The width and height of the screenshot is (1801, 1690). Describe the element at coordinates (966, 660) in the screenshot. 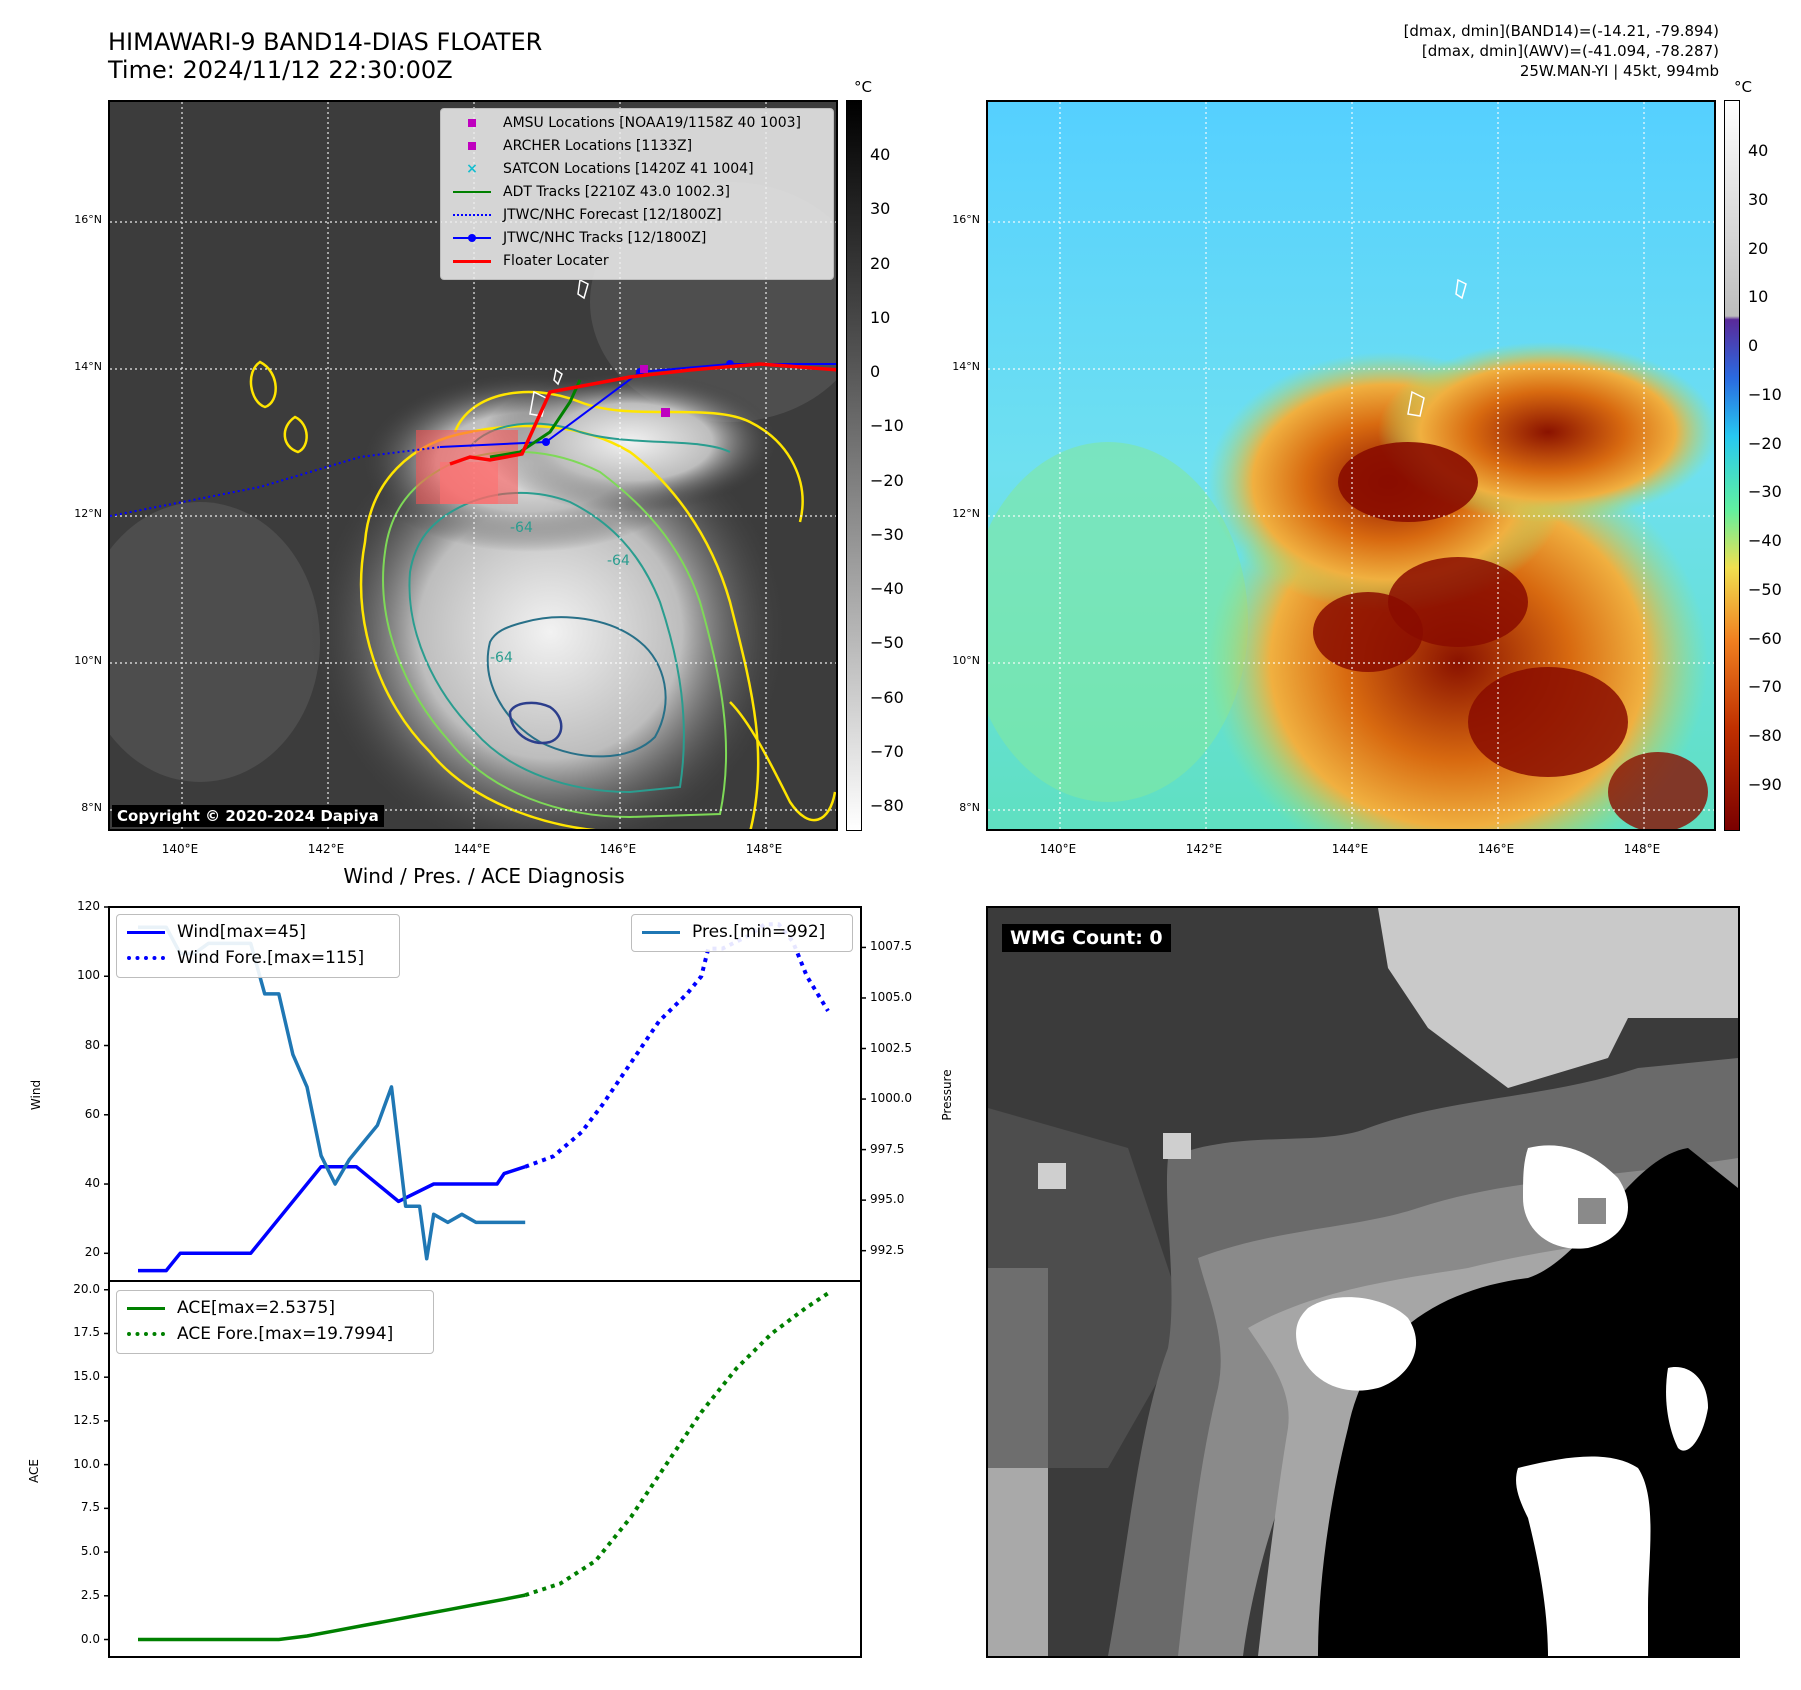

I see `lat-label: 10°N` at that location.